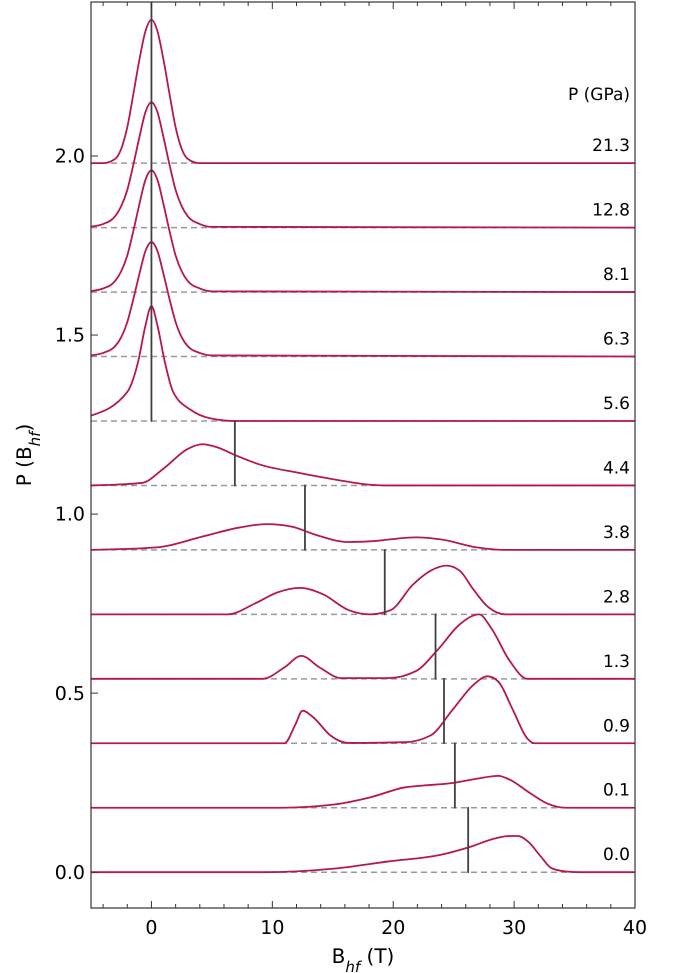 The image size is (683, 973). I want to click on y-tick-label: 2.0, so click(69, 157).